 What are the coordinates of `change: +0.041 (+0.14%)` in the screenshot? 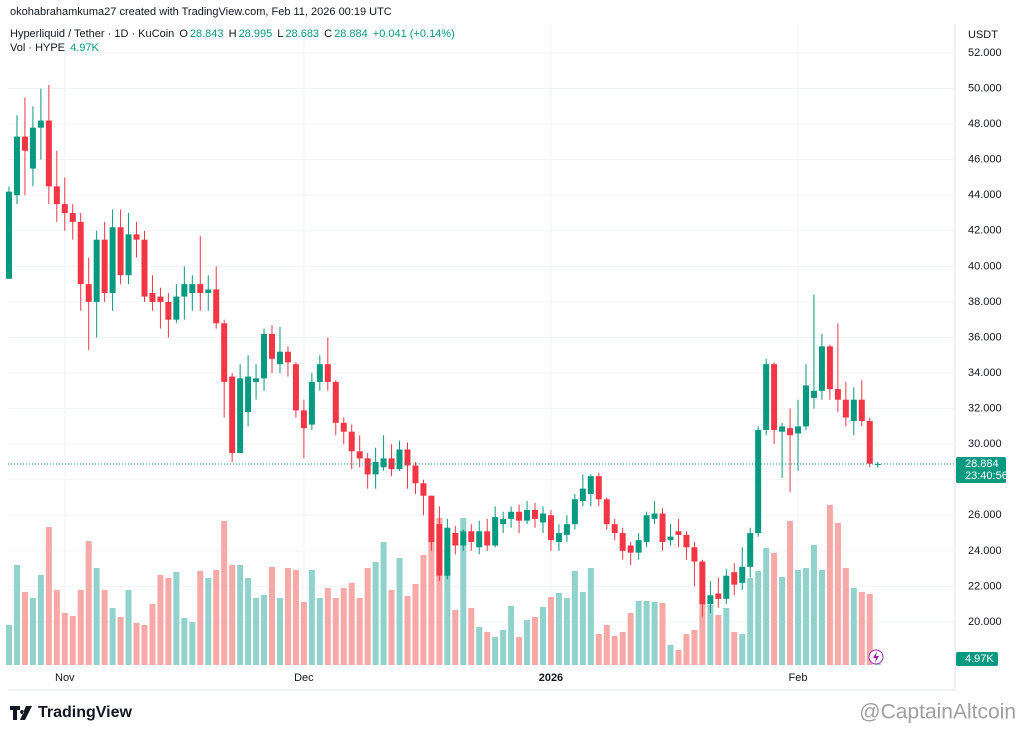 It's located at (413, 34).